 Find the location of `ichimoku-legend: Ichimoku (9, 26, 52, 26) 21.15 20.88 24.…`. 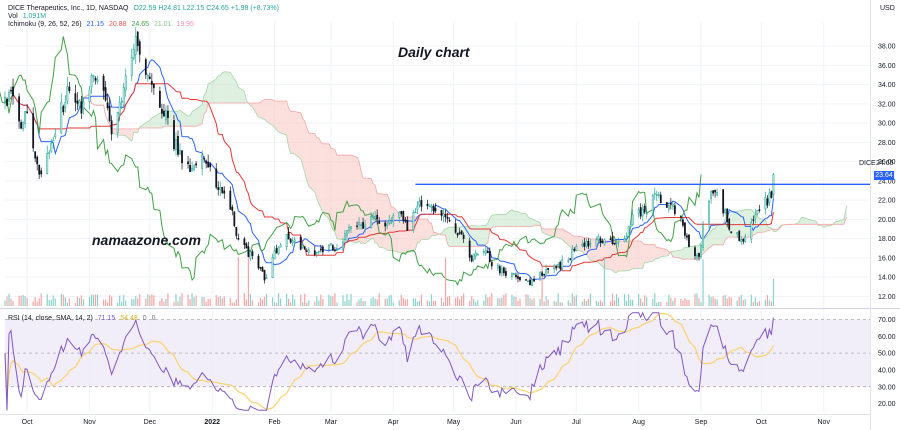

ichimoku-legend: Ichimoku (9, 26, 52, 26) 21.15 20.88 24.… is located at coordinates (102, 25).